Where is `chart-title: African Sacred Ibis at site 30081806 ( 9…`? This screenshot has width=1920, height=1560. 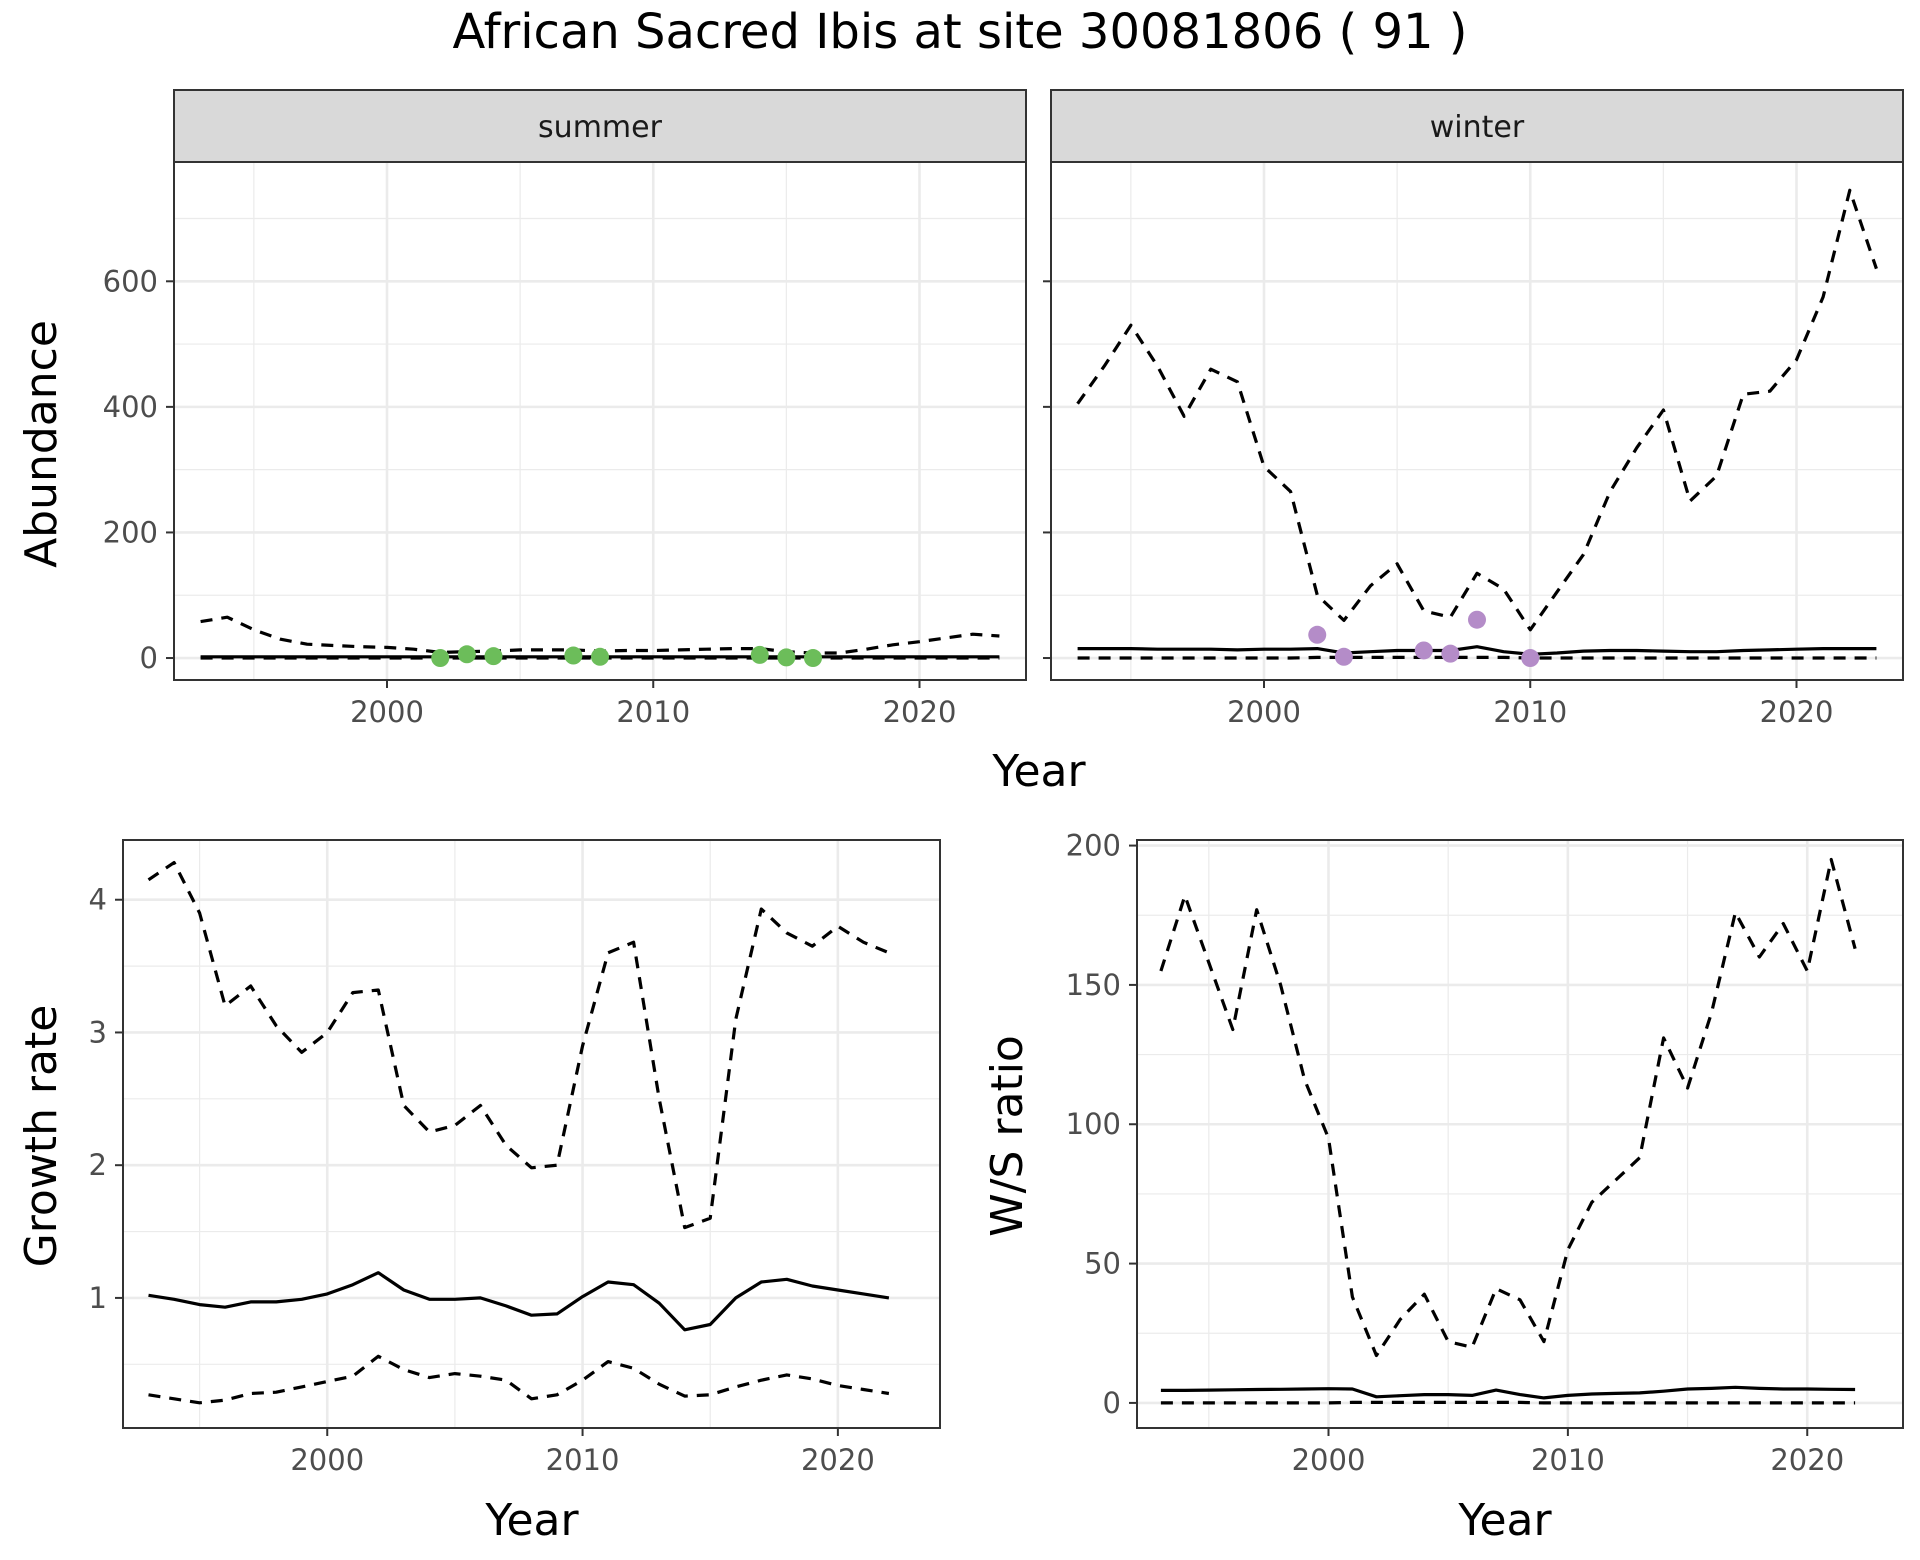 chart-title: African Sacred Ibis at site 30081806 ( 9… is located at coordinates (959, 32).